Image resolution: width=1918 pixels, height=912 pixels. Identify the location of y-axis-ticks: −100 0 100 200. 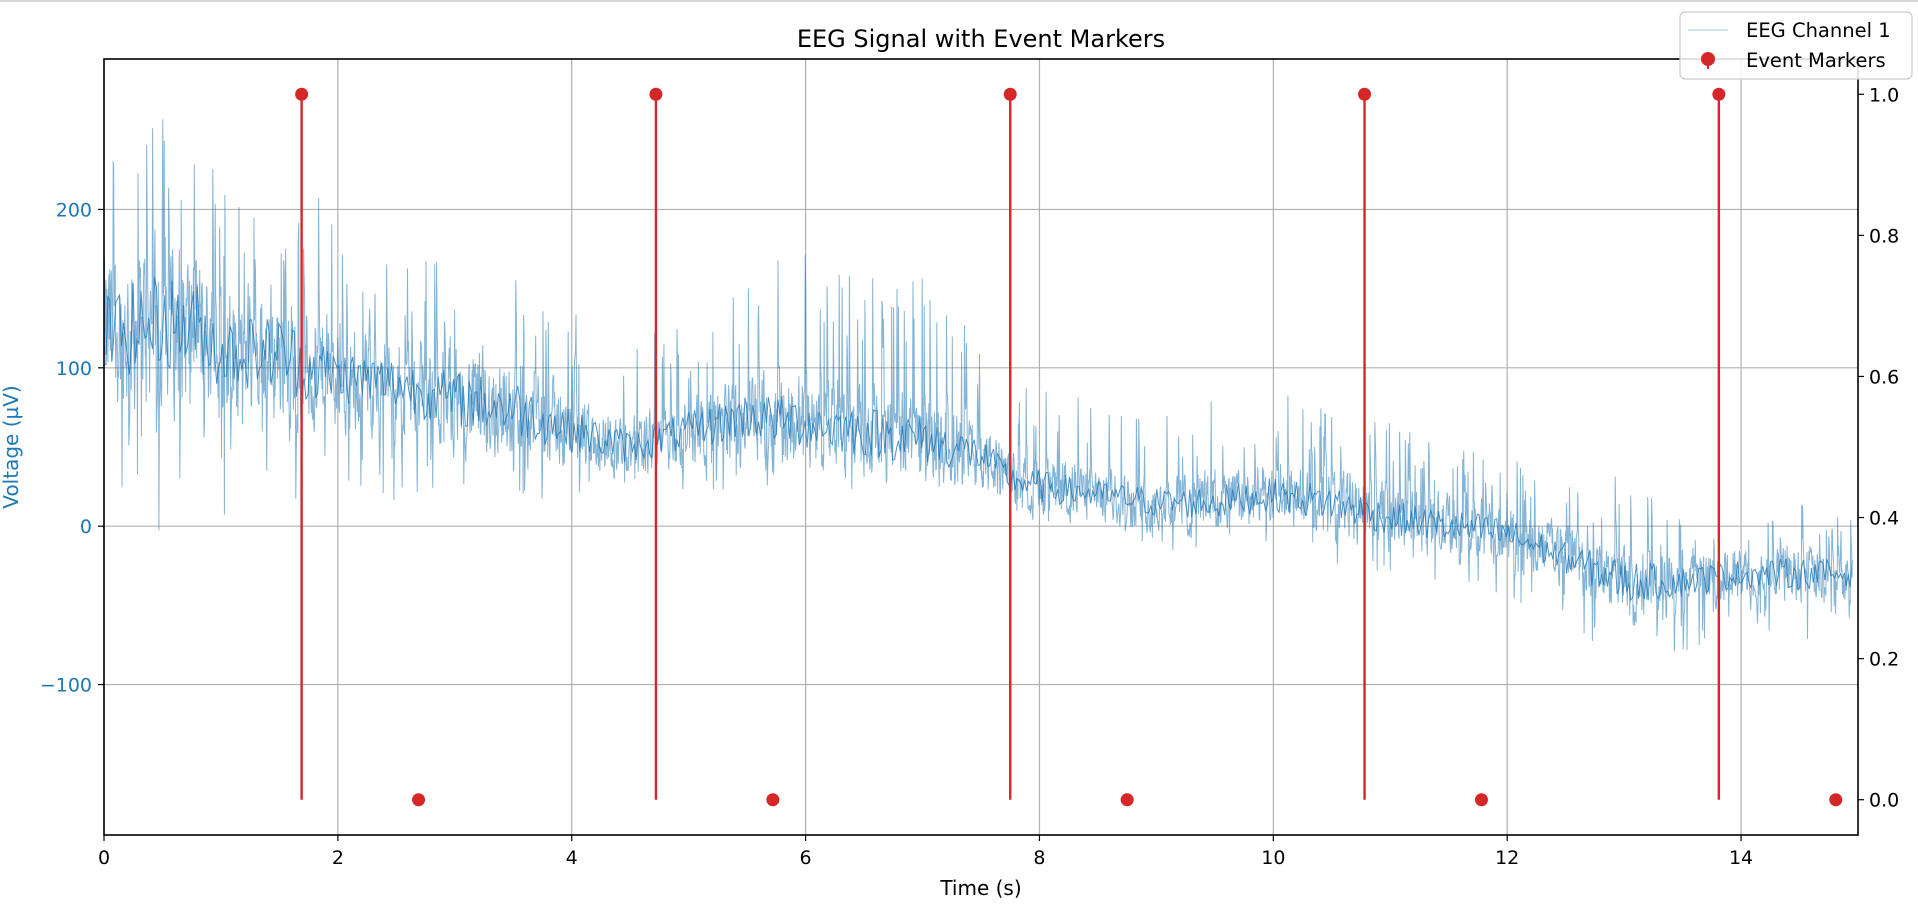
(72, 448).